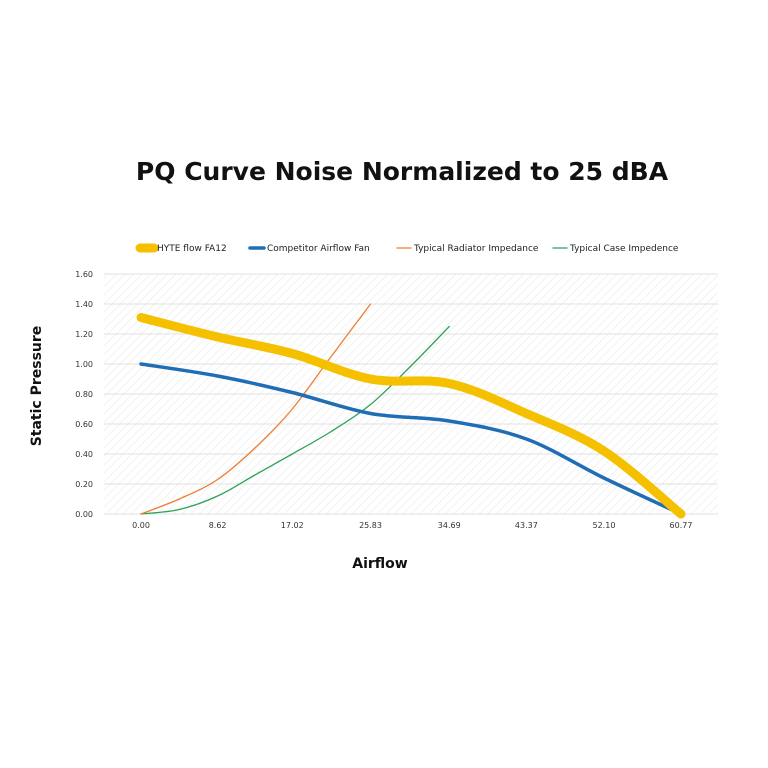  What do you see at coordinates (141, 525) in the screenshot?
I see `x-tick-label: 0.00` at bounding box center [141, 525].